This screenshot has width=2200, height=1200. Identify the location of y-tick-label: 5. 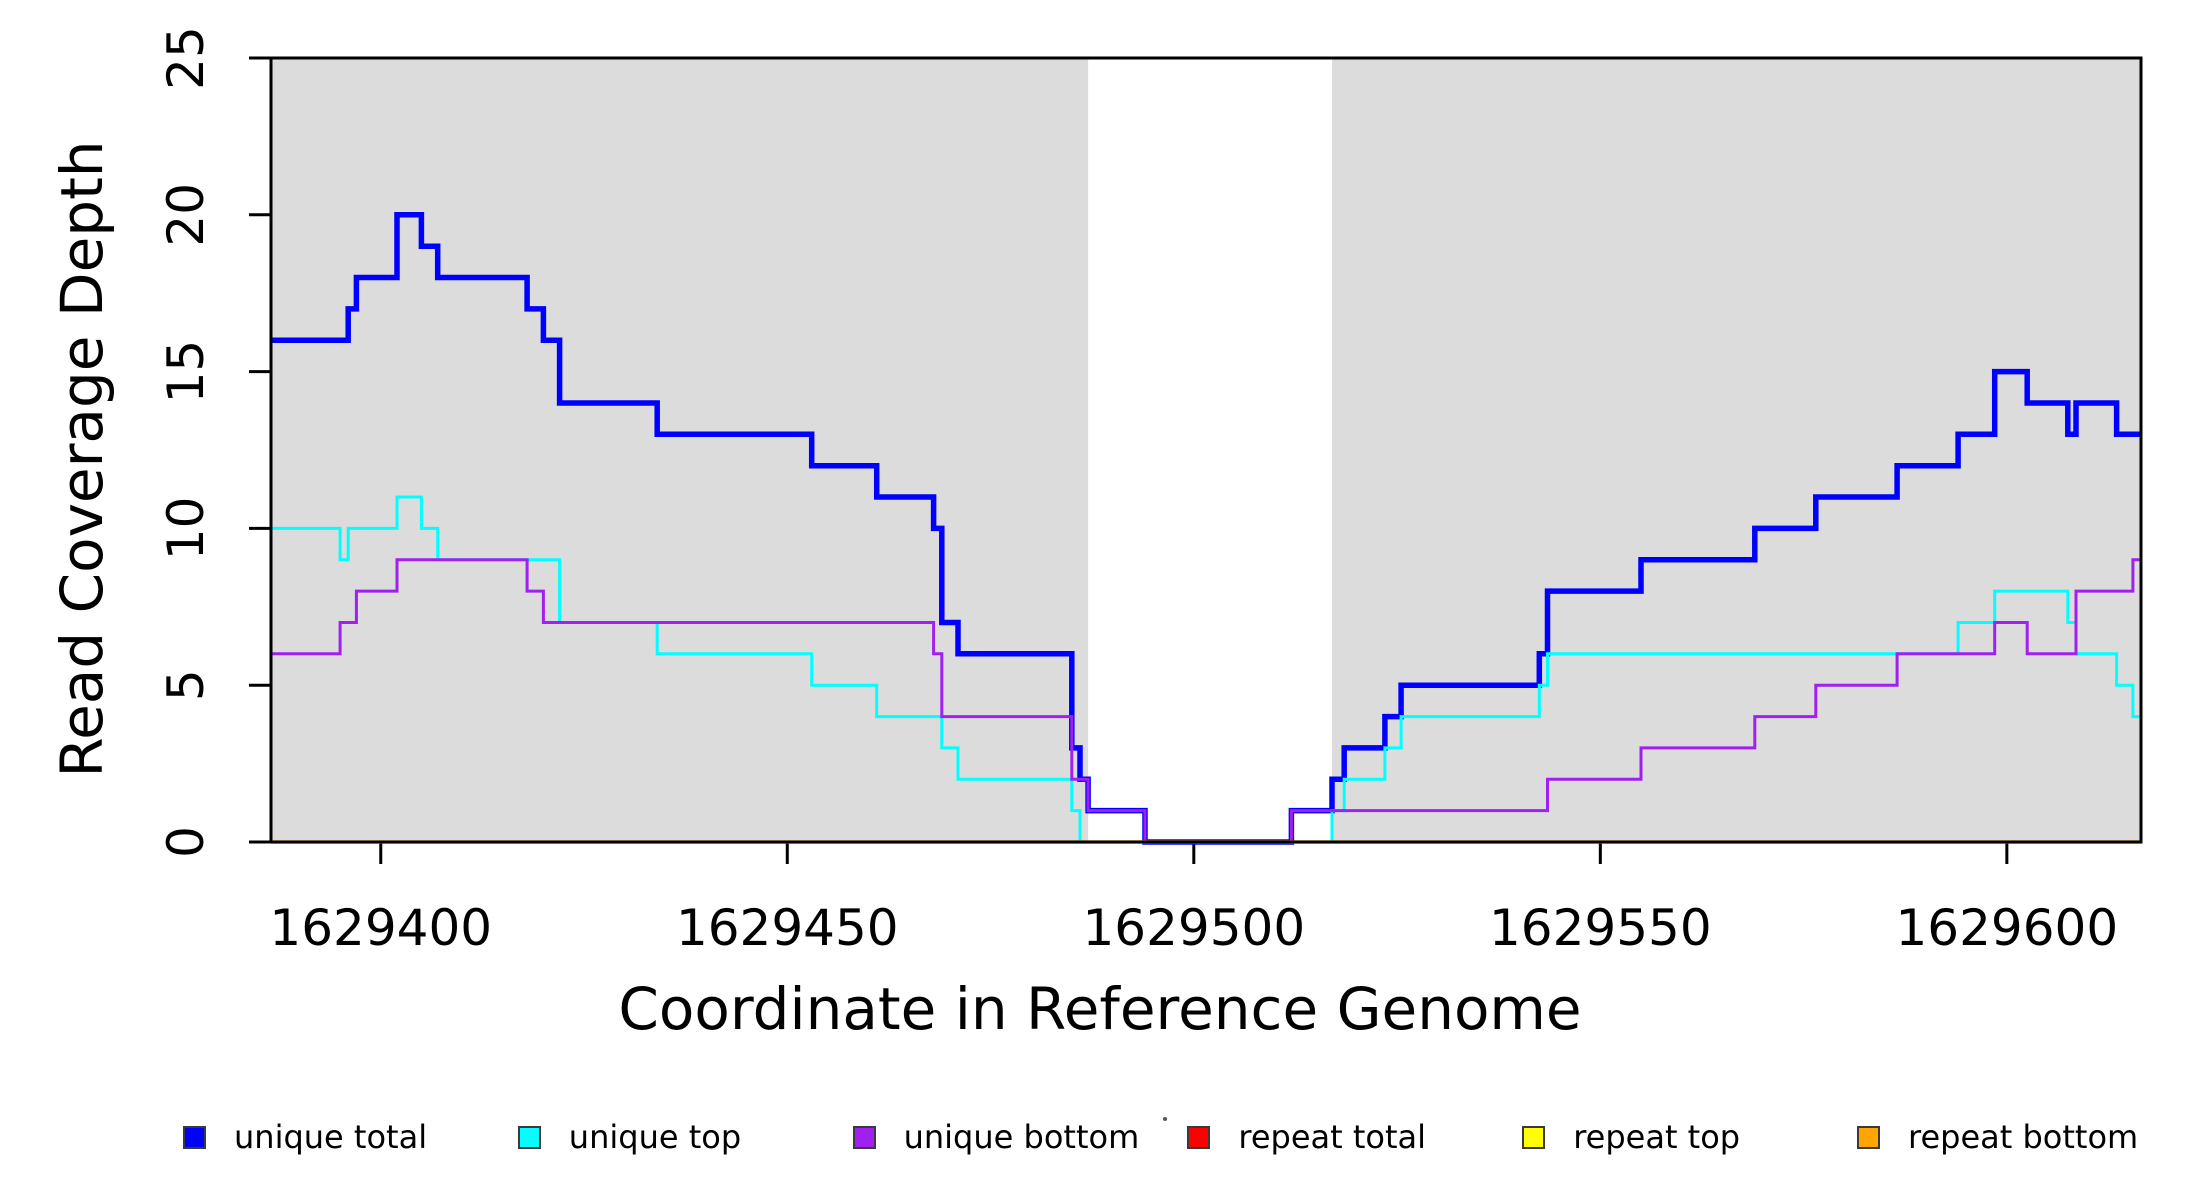
(186, 685).